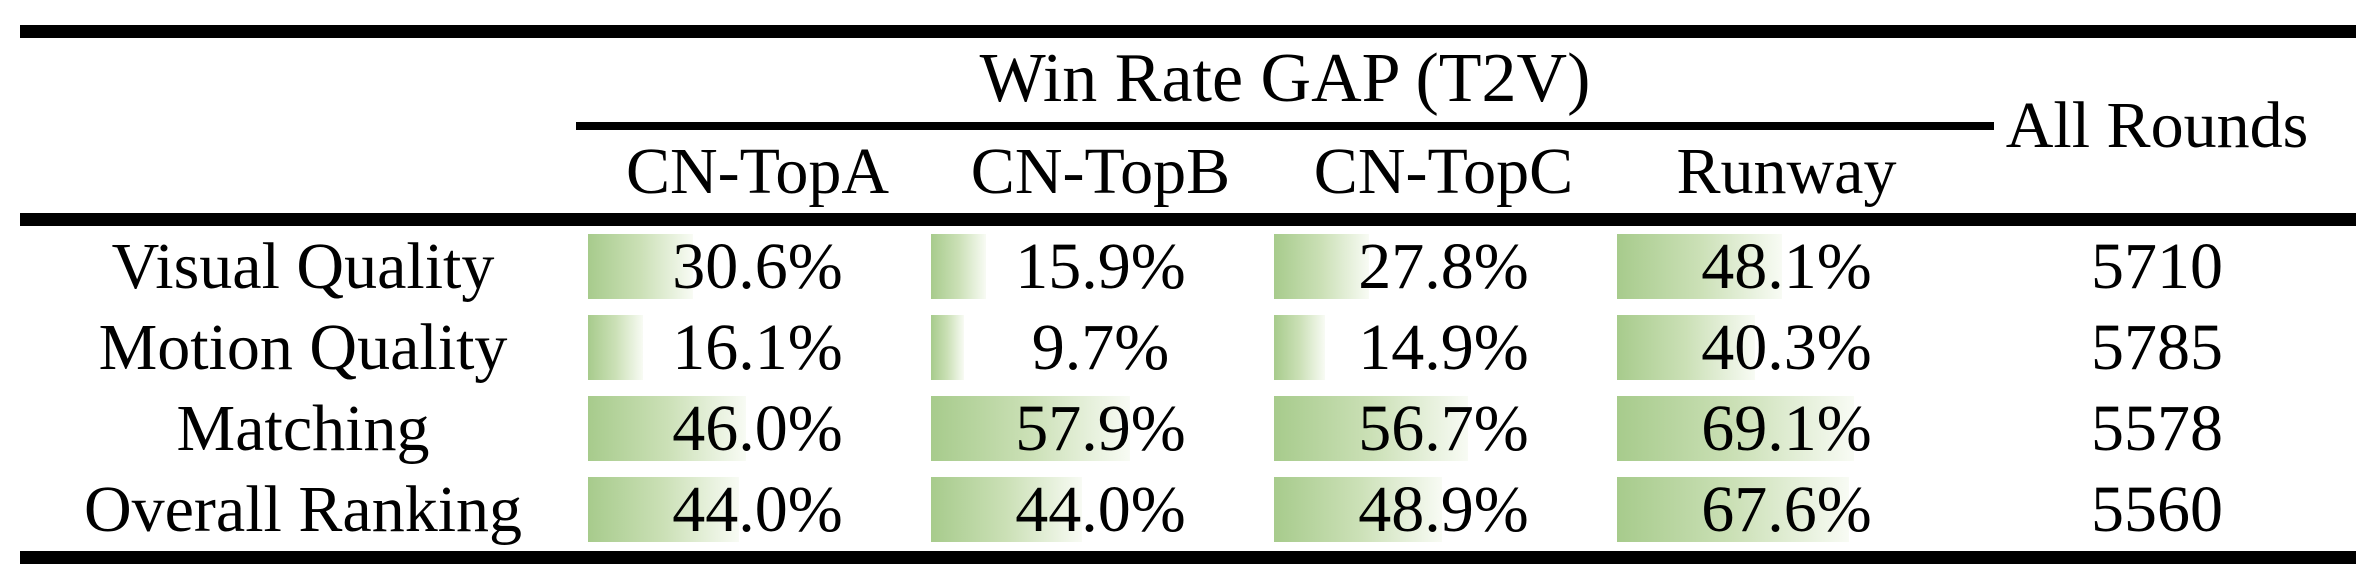  I want to click on table-row: Matching 46.0% 57.9% 56.7% 69.1% 5578, so click(1188, 428).